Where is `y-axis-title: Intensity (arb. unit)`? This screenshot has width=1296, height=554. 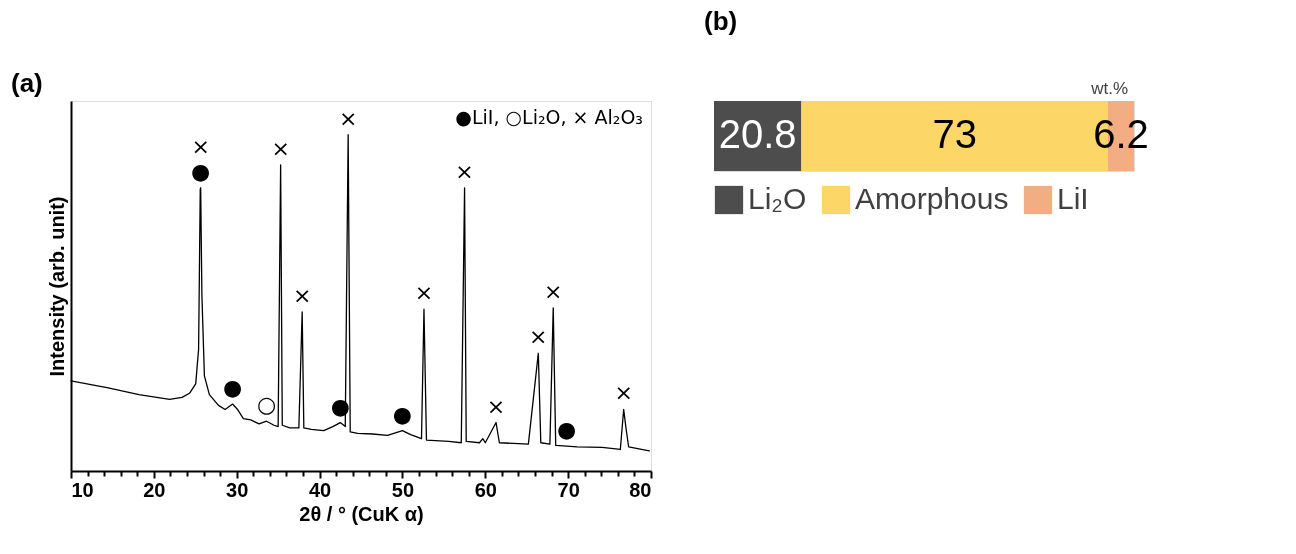 y-axis-title: Intensity (arb. unit) is located at coordinates (56, 286).